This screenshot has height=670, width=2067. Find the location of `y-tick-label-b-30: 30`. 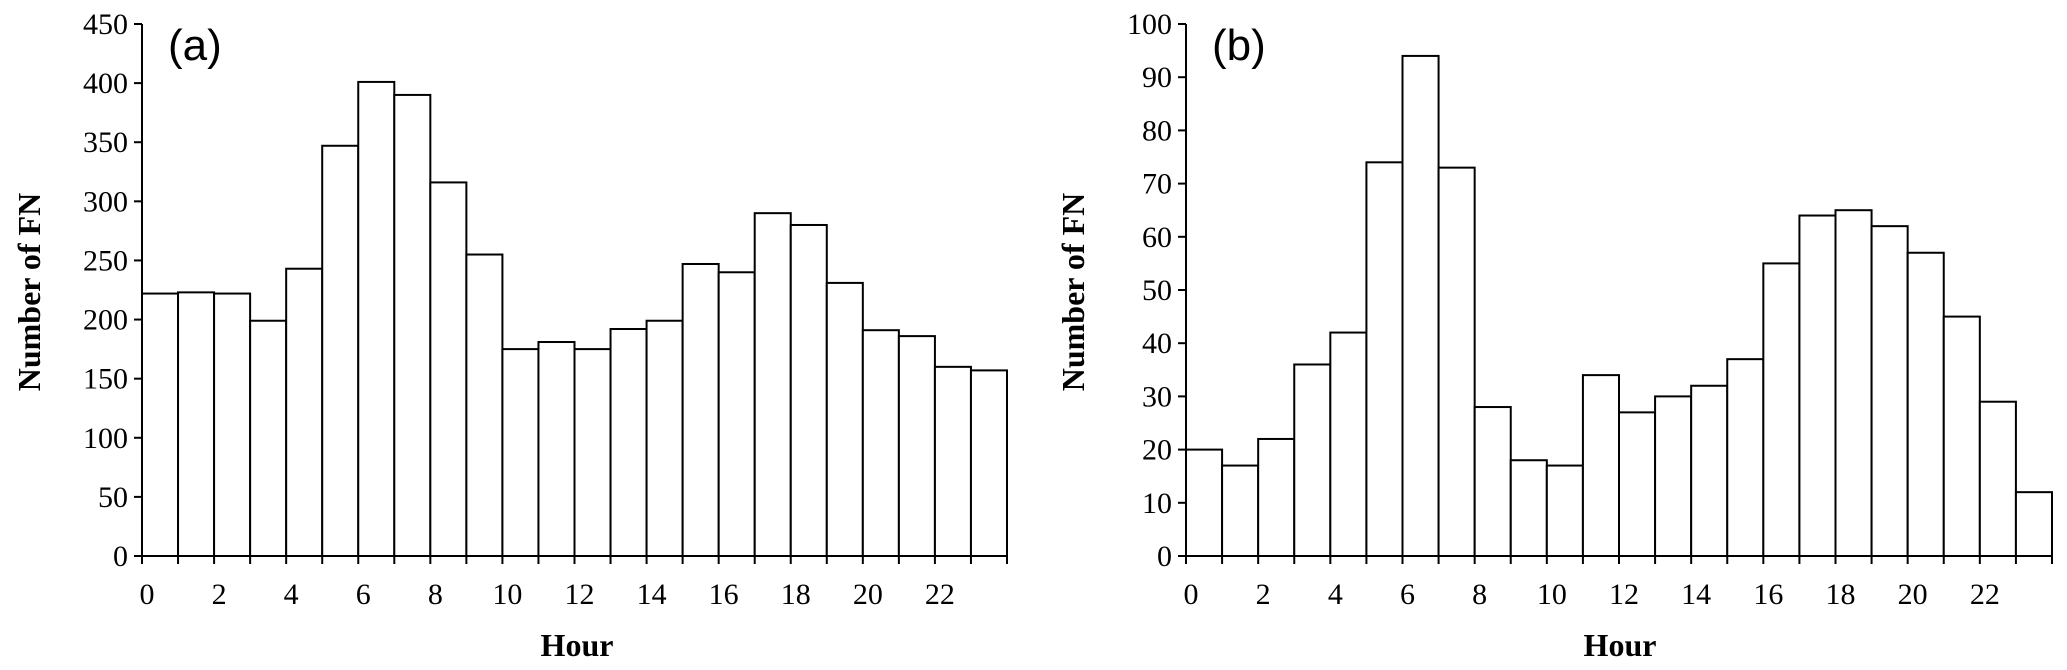

y-tick-label-b-30: 30 is located at coordinates (1157, 396).